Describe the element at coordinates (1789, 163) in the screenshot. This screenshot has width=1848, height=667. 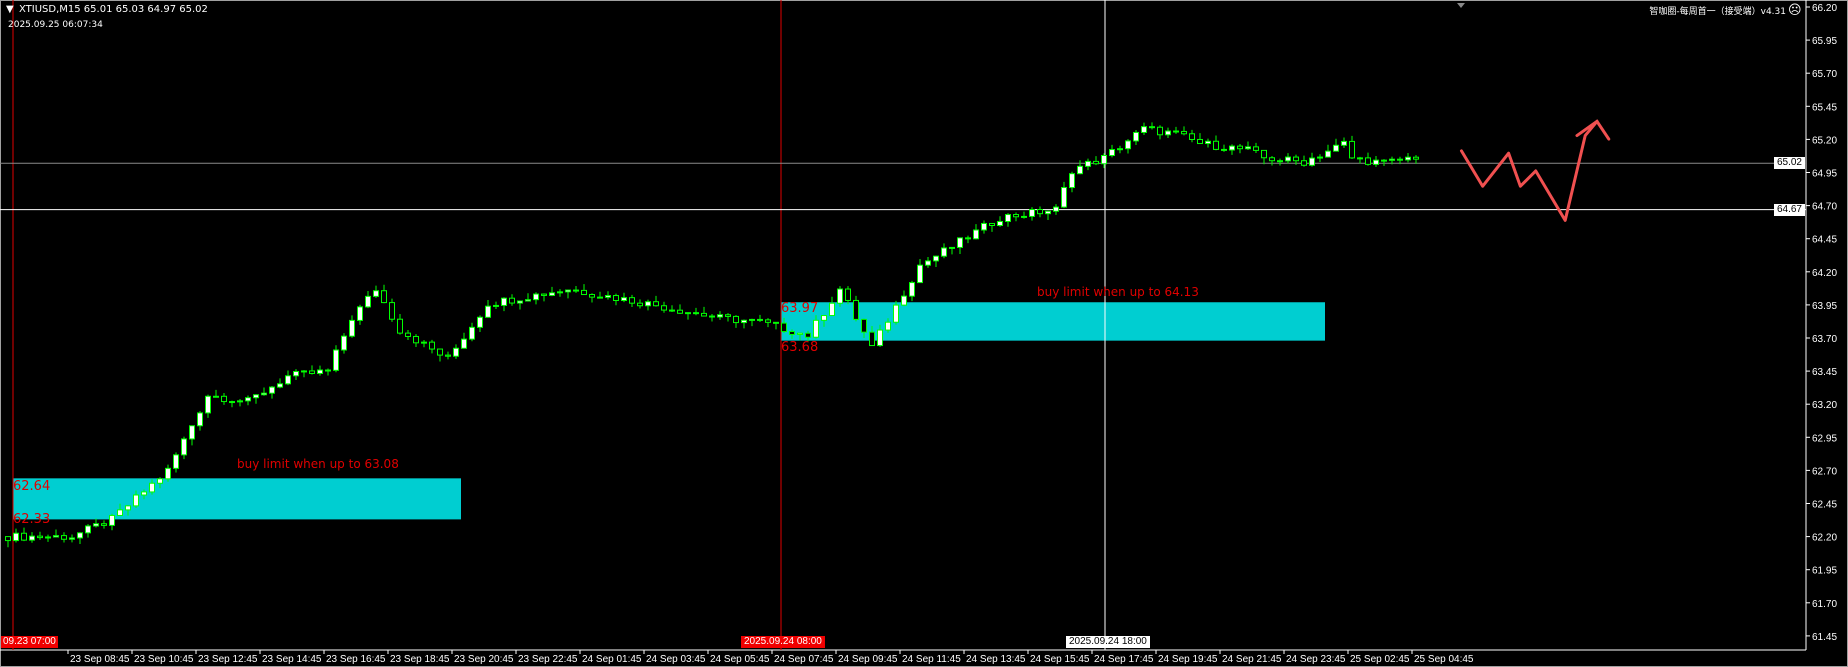
I see `bid-price-label: 65.02` at that location.